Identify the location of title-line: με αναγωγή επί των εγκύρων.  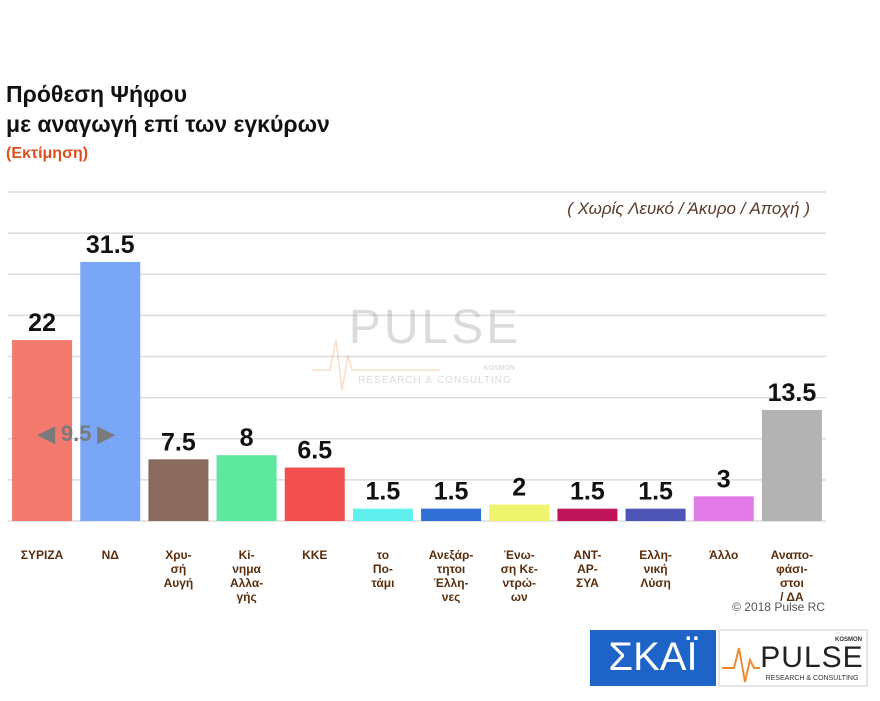
(168, 124).